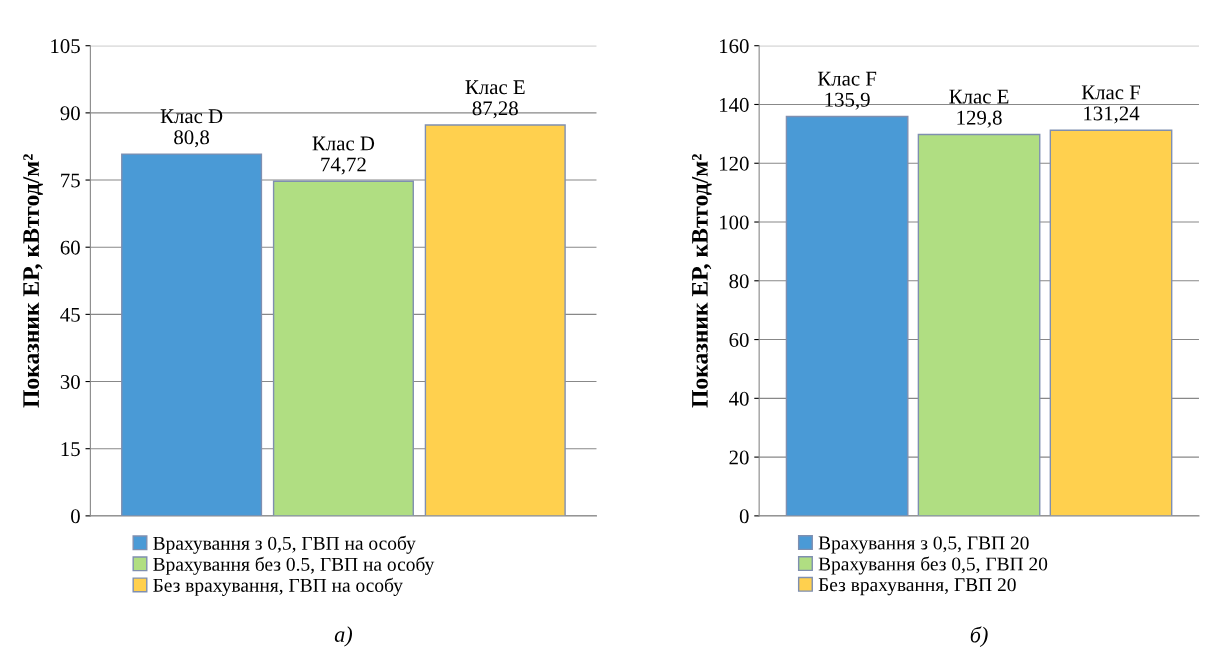  I want to click on data-label: Клас F 131,24, so click(1111, 104).